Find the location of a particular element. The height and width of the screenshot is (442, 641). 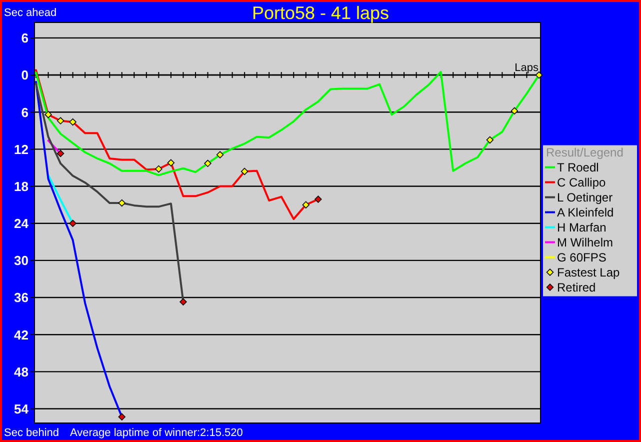

y-tick-label: 54 is located at coordinates (22, 408).